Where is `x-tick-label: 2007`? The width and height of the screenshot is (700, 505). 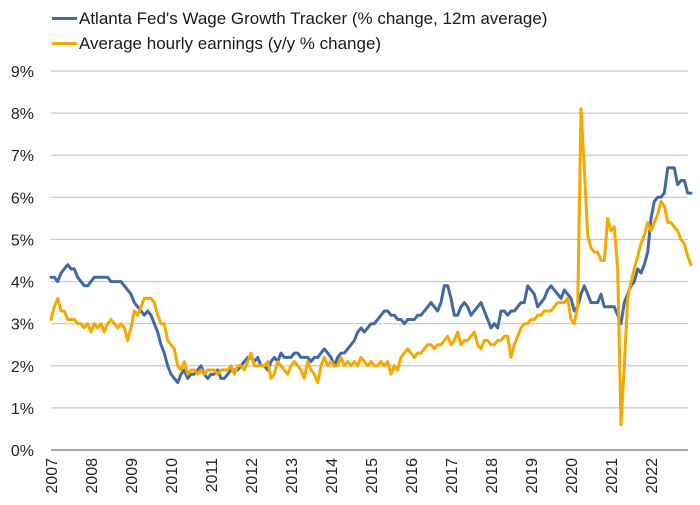 x-tick-label: 2007 is located at coordinates (52, 476).